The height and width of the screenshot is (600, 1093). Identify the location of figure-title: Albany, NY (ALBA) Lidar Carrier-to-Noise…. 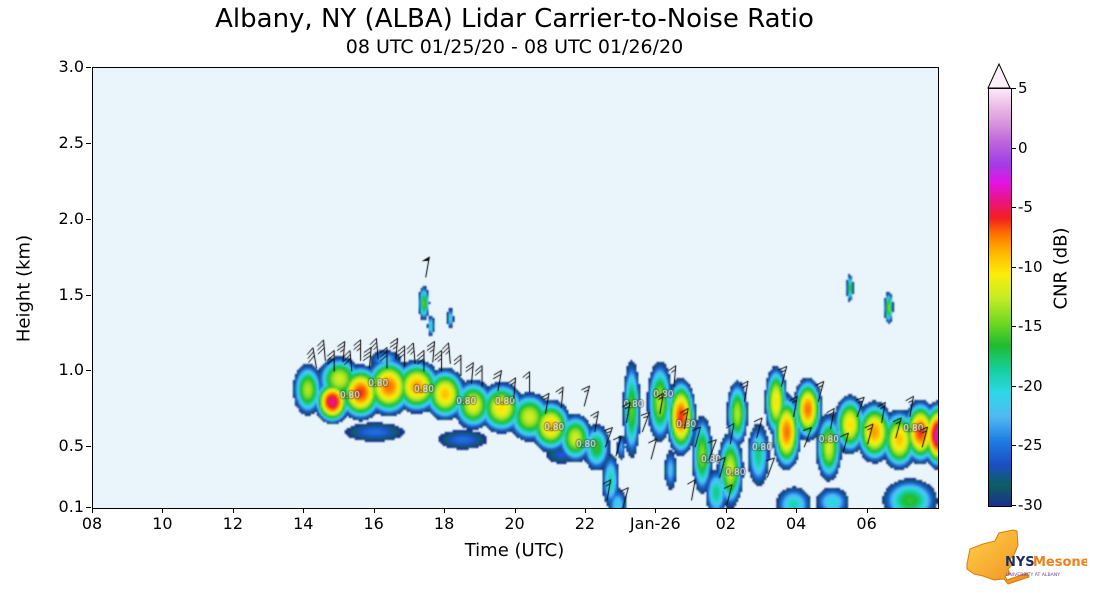
(514, 19).